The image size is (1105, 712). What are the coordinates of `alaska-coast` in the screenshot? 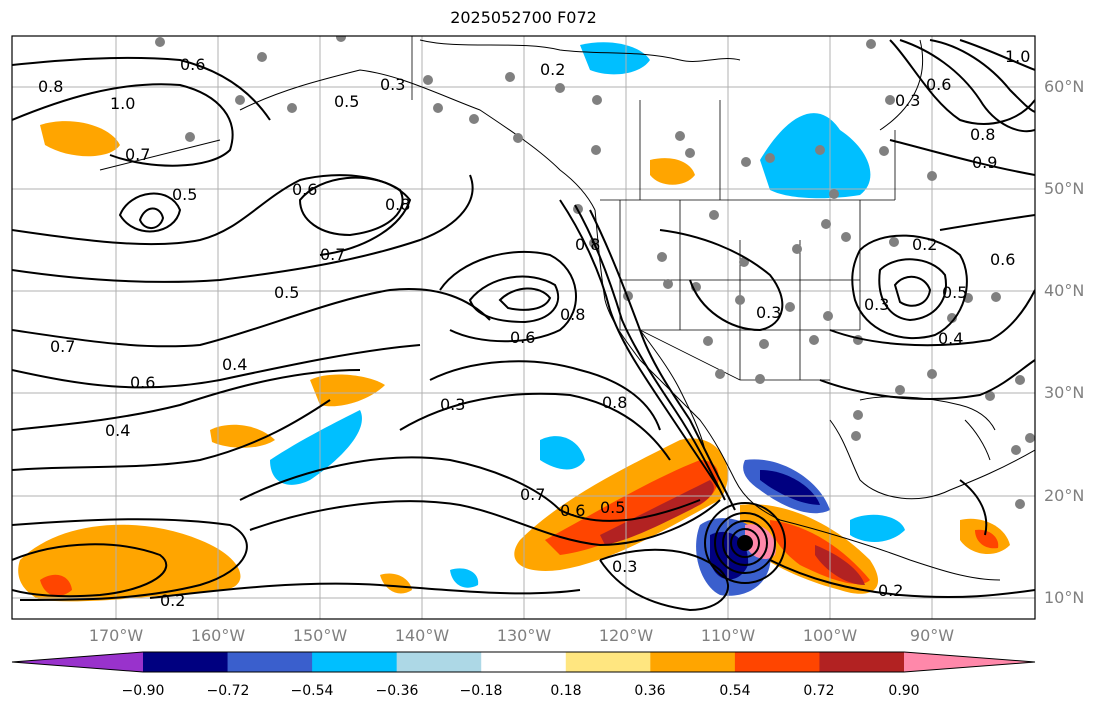 It's located at (417, 140).